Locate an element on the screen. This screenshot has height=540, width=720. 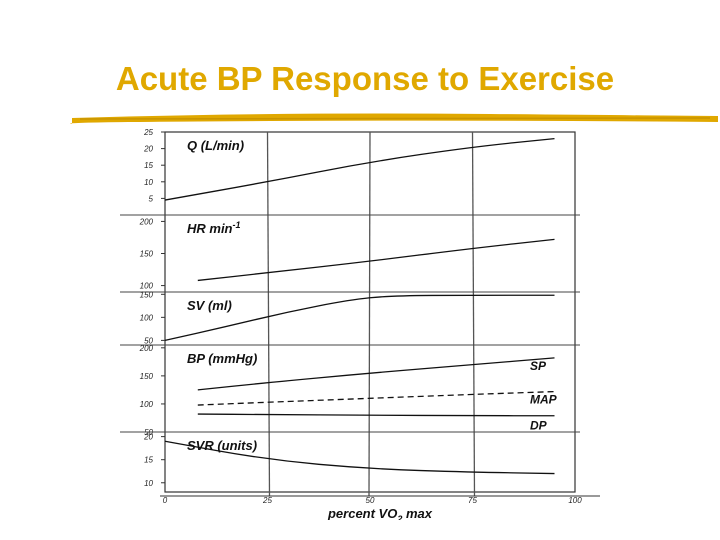
slide-title: Acute BP Response to Exercise is located at coordinates (365, 78).